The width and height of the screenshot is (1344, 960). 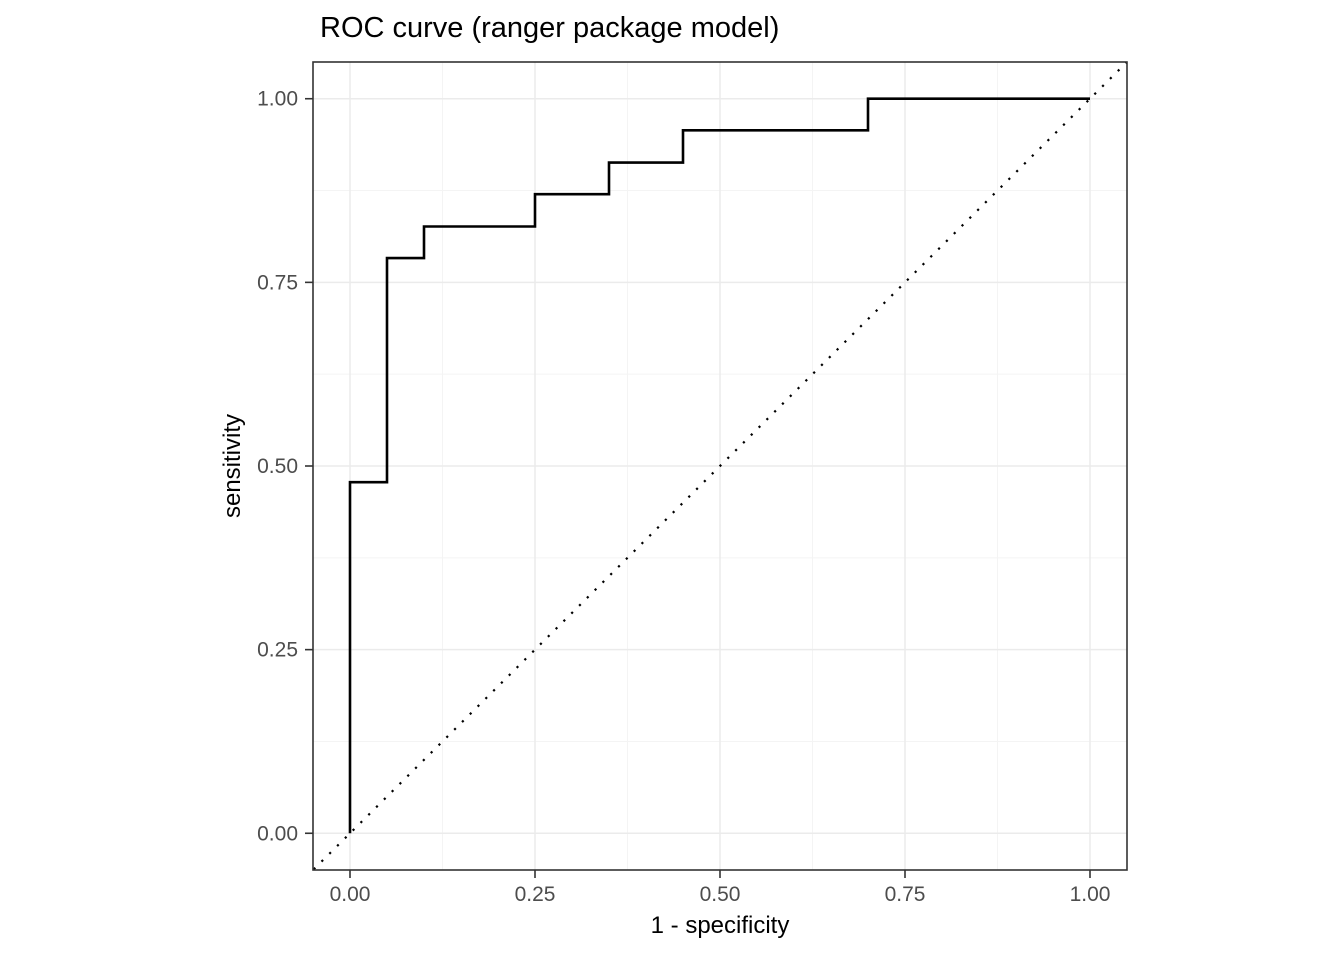 I want to click on y-axis-title: sensitivity, so click(x=232, y=466).